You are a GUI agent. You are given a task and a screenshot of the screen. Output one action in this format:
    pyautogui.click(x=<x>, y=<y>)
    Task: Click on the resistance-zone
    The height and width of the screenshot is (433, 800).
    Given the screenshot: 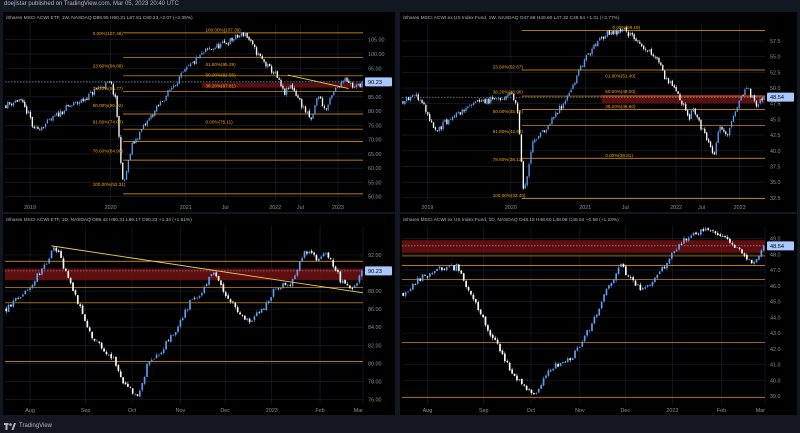 What is the action you would take?
    pyautogui.click(x=184, y=274)
    